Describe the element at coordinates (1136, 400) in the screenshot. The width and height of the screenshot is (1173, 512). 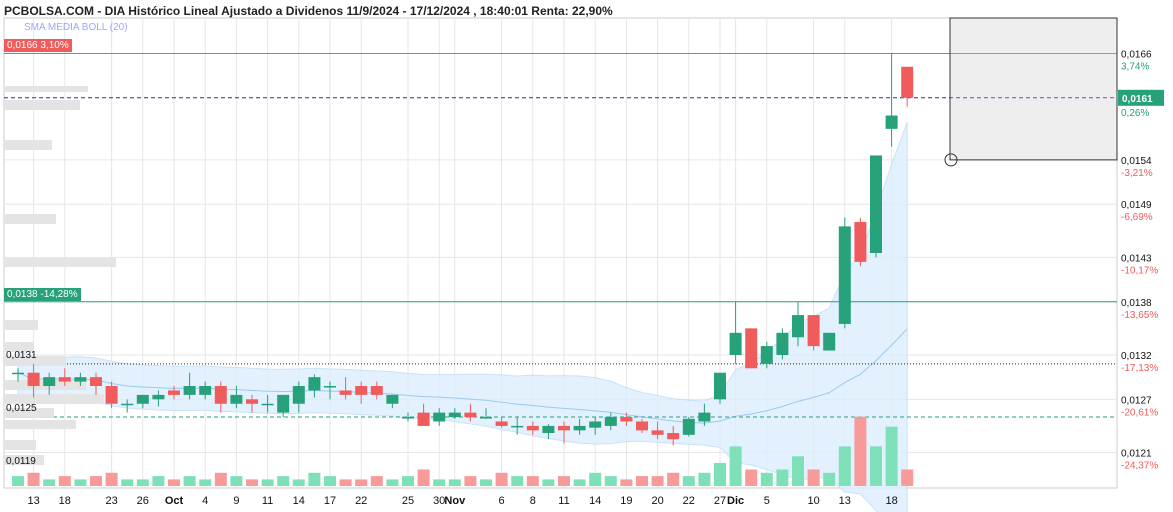
I see `y-tick-label: 0,0127` at that location.